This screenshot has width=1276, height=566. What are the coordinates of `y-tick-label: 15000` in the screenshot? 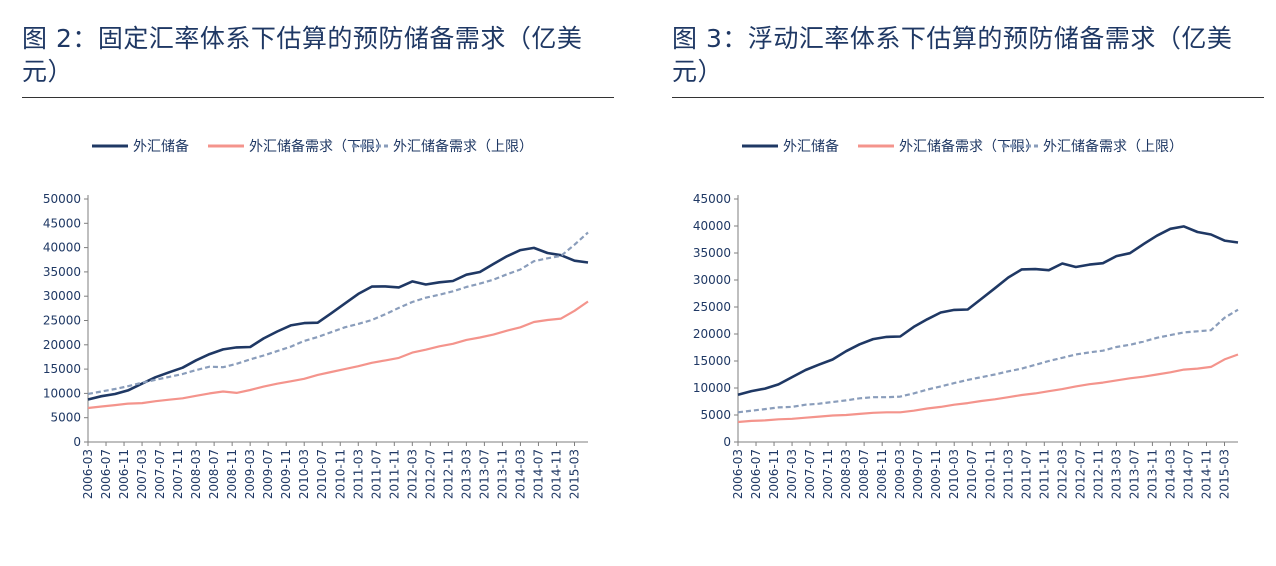 It's located at (712, 361).